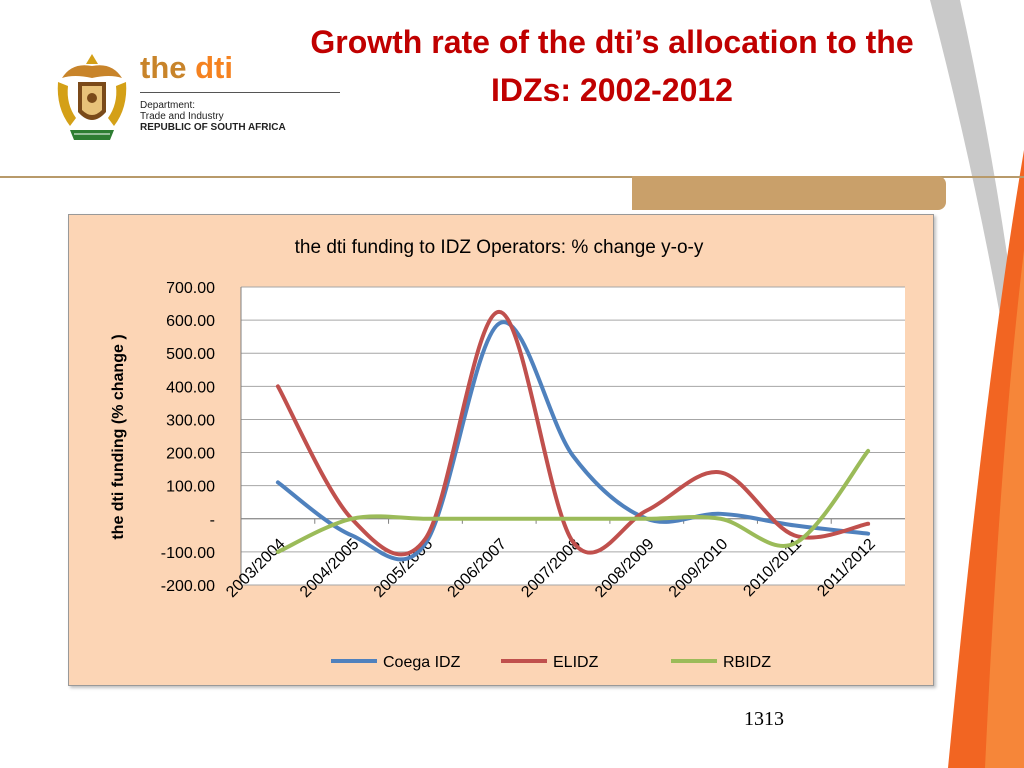 This screenshot has width=1024, height=768. What do you see at coordinates (573, 501) in the screenshot?
I see `series-line-rbidz` at bounding box center [573, 501].